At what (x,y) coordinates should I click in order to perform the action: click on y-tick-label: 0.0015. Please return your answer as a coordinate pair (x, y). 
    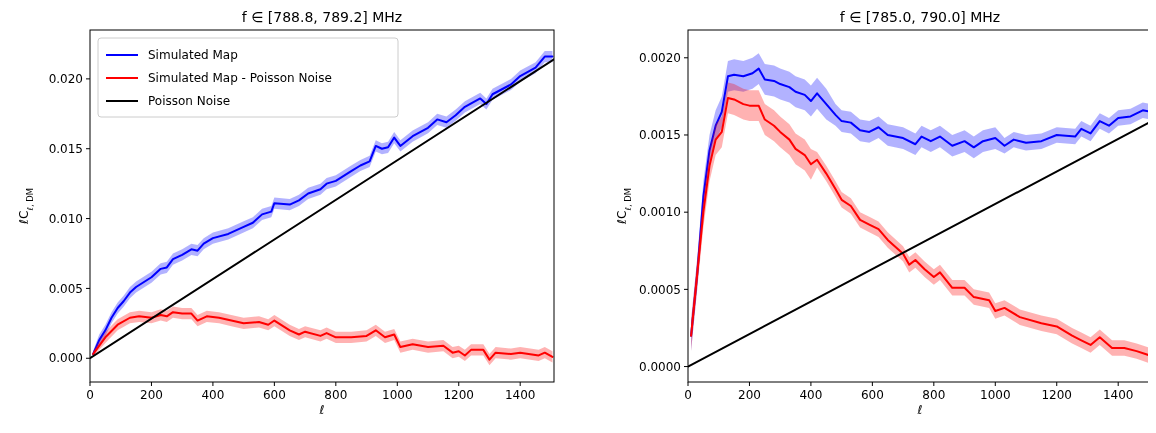
    Looking at the image, I should click on (660, 135).